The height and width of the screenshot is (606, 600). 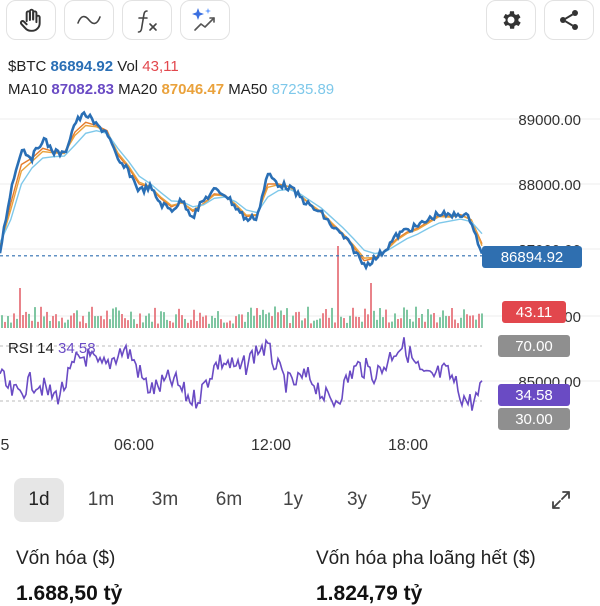 I want to click on range-1d: 1d, so click(x=39, y=500).